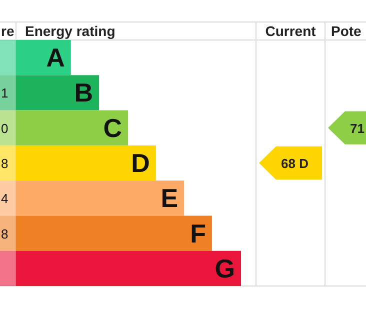 This screenshot has height=311, width=366. Describe the element at coordinates (140, 163) in the screenshot. I see `y-tick-label: D` at that location.